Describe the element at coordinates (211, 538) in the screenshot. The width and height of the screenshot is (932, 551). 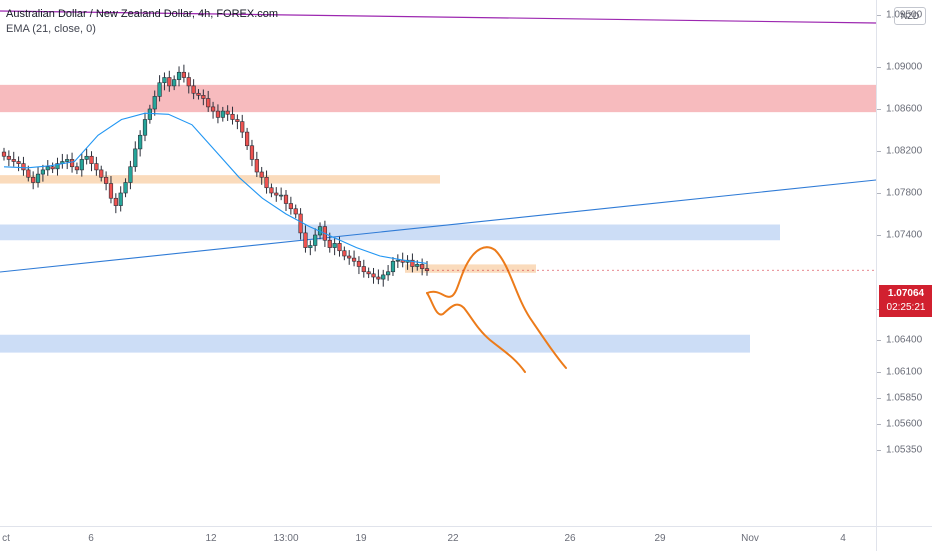
I see `time-tick-label: 12` at that location.